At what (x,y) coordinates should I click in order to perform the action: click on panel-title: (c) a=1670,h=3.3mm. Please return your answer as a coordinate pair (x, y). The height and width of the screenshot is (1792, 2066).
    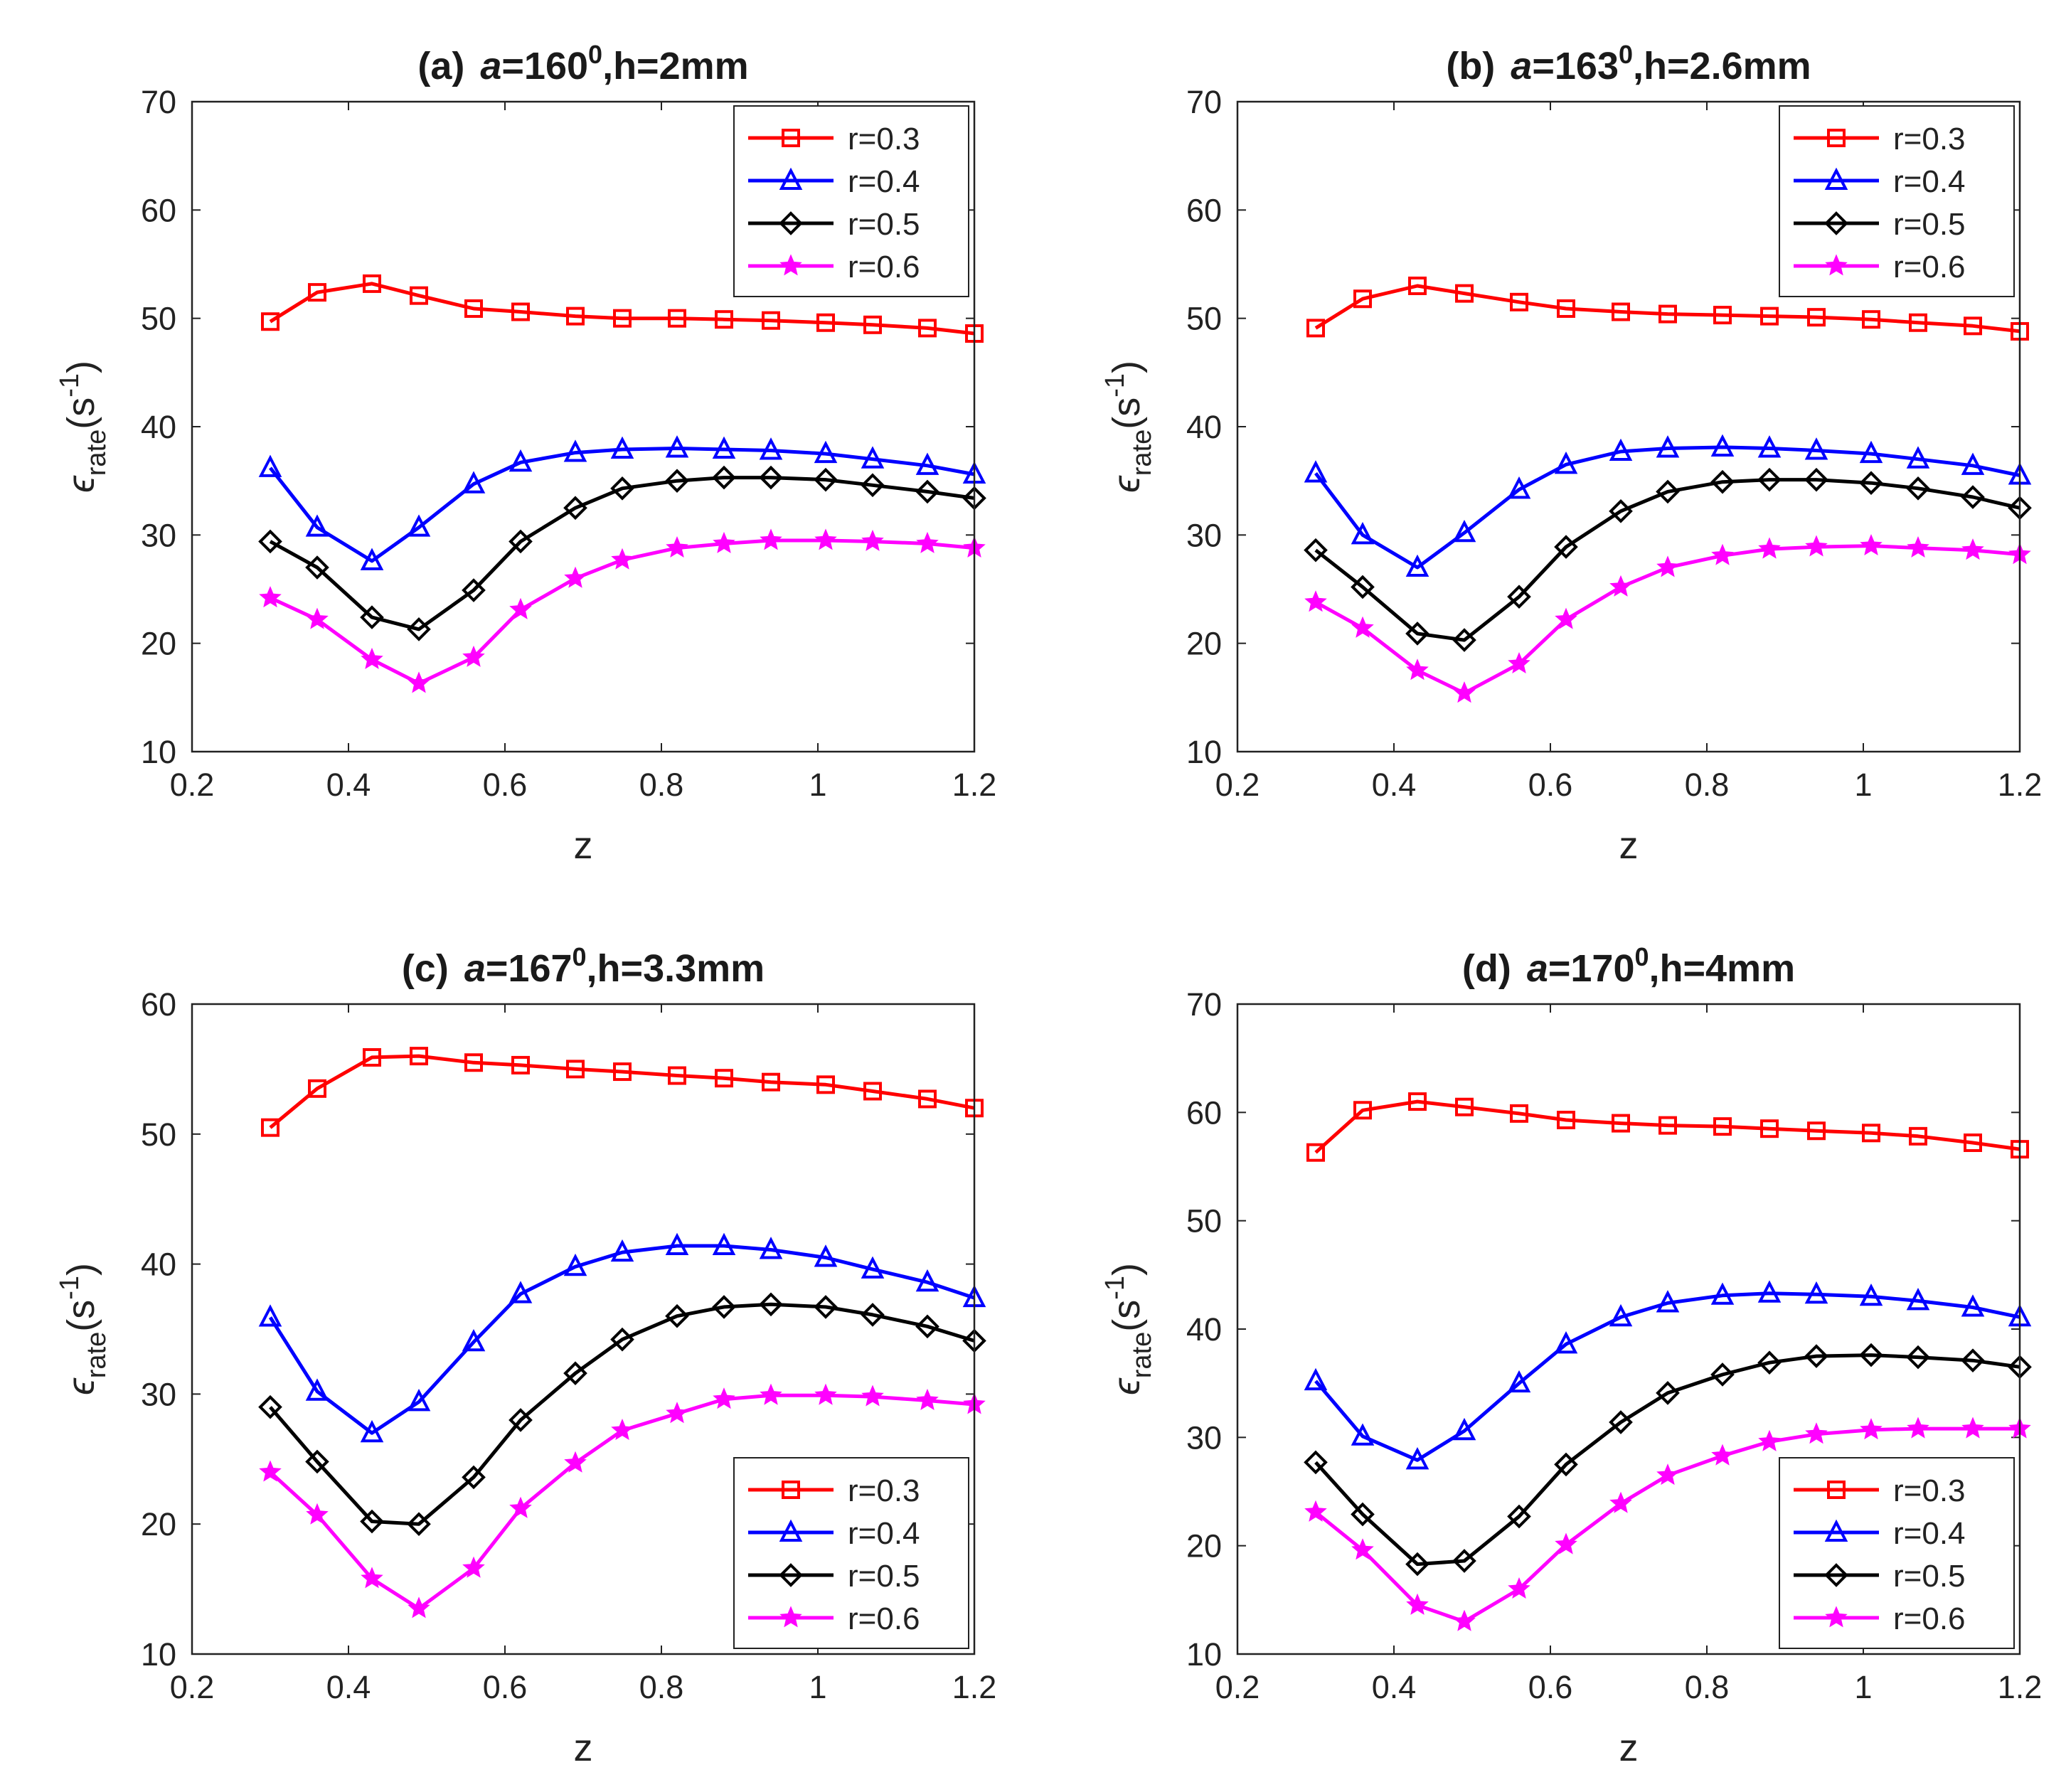
    Looking at the image, I should click on (583, 966).